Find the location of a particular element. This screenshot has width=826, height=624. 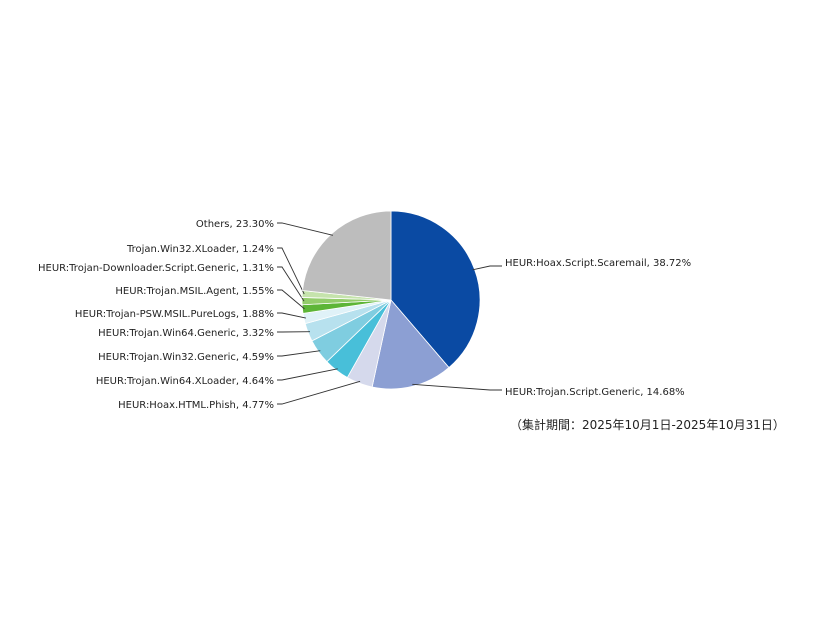

slice-label: HEUR:Trojan.MSIL.Agent, 1.55% is located at coordinates (194, 291).